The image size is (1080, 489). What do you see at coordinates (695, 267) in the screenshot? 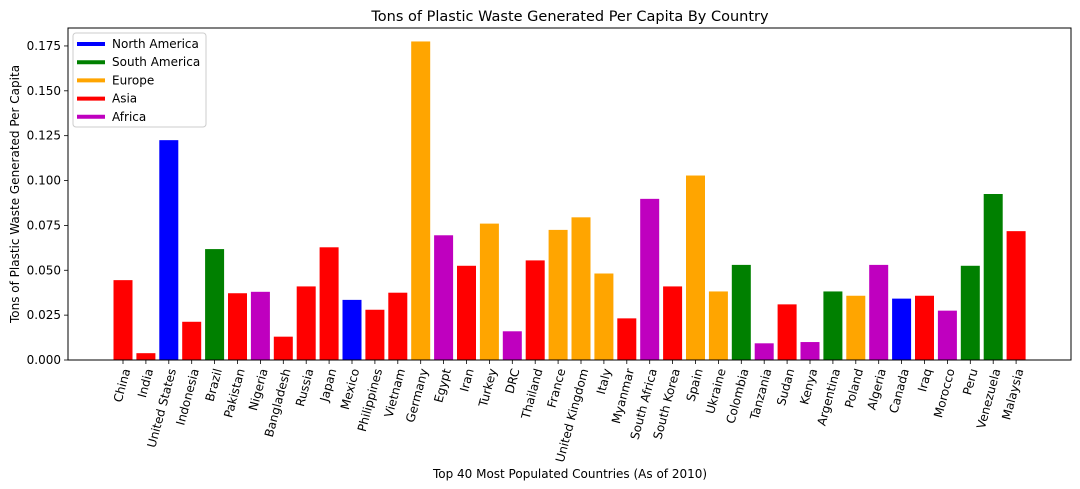
I see `bar-spain` at bounding box center [695, 267].